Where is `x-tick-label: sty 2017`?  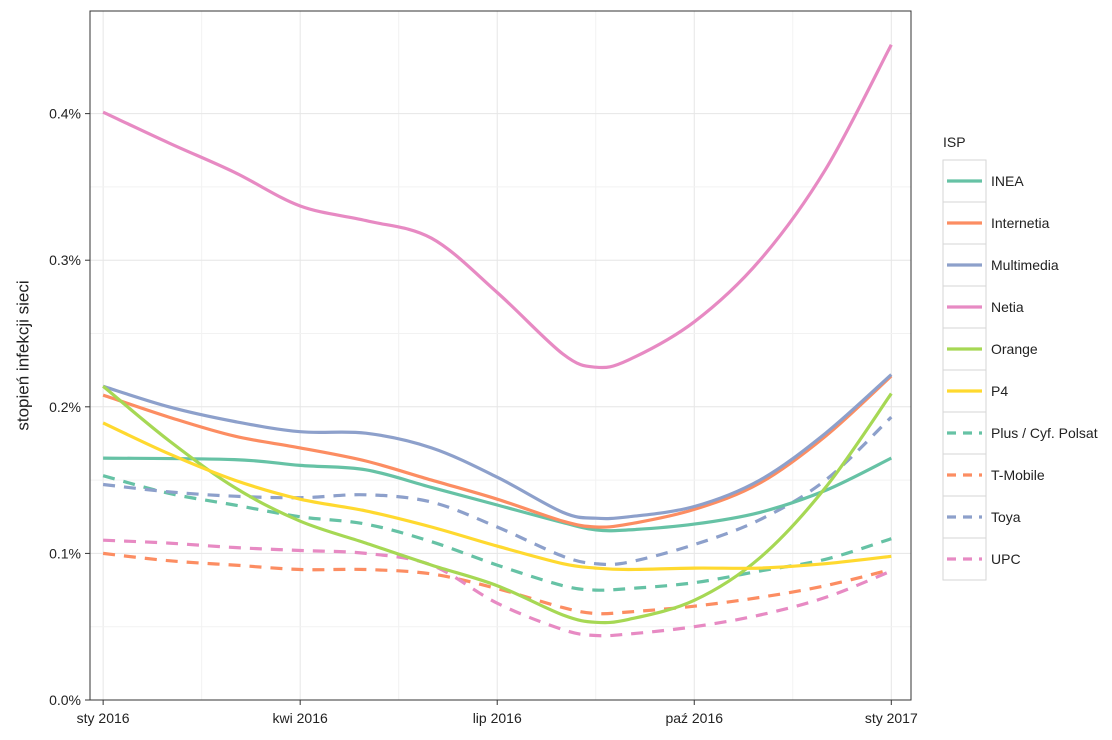
x-tick-label: sty 2017 is located at coordinates (891, 718).